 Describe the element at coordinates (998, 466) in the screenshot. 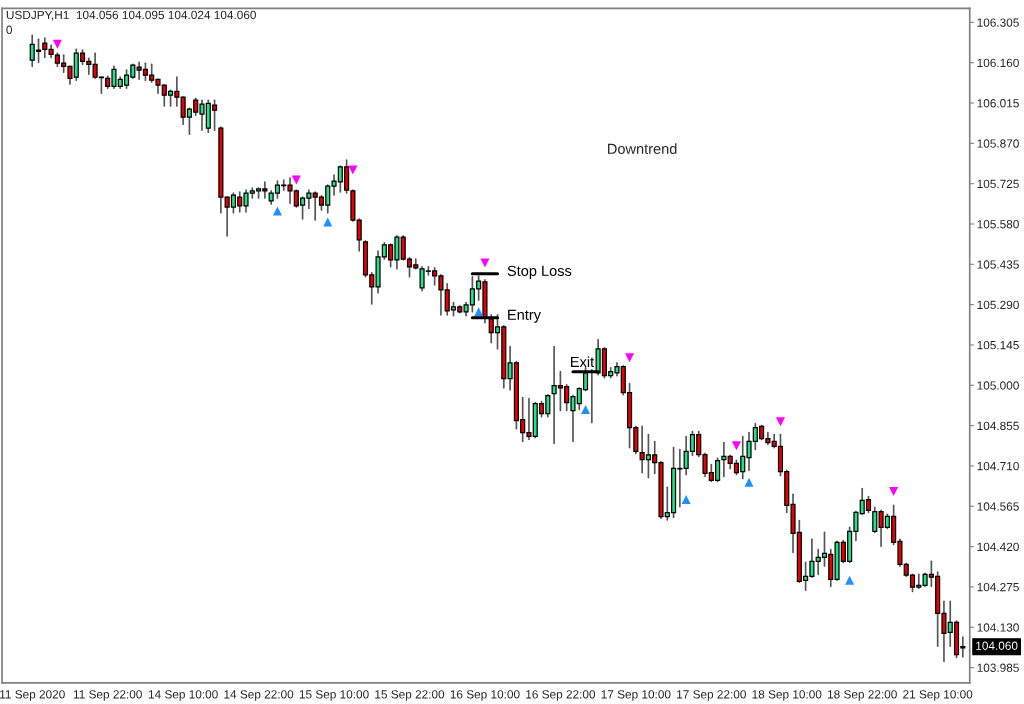

I see `y-tick-label: 104.710` at that location.